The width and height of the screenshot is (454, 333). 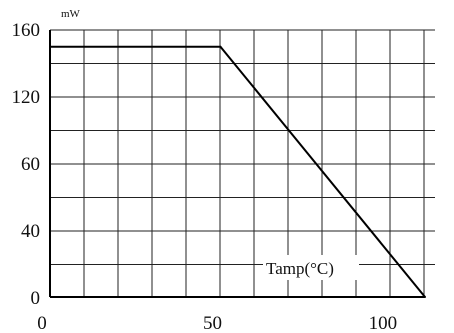 What do you see at coordinates (26, 30) in the screenshot?
I see `y-tick-label: 160` at bounding box center [26, 30].